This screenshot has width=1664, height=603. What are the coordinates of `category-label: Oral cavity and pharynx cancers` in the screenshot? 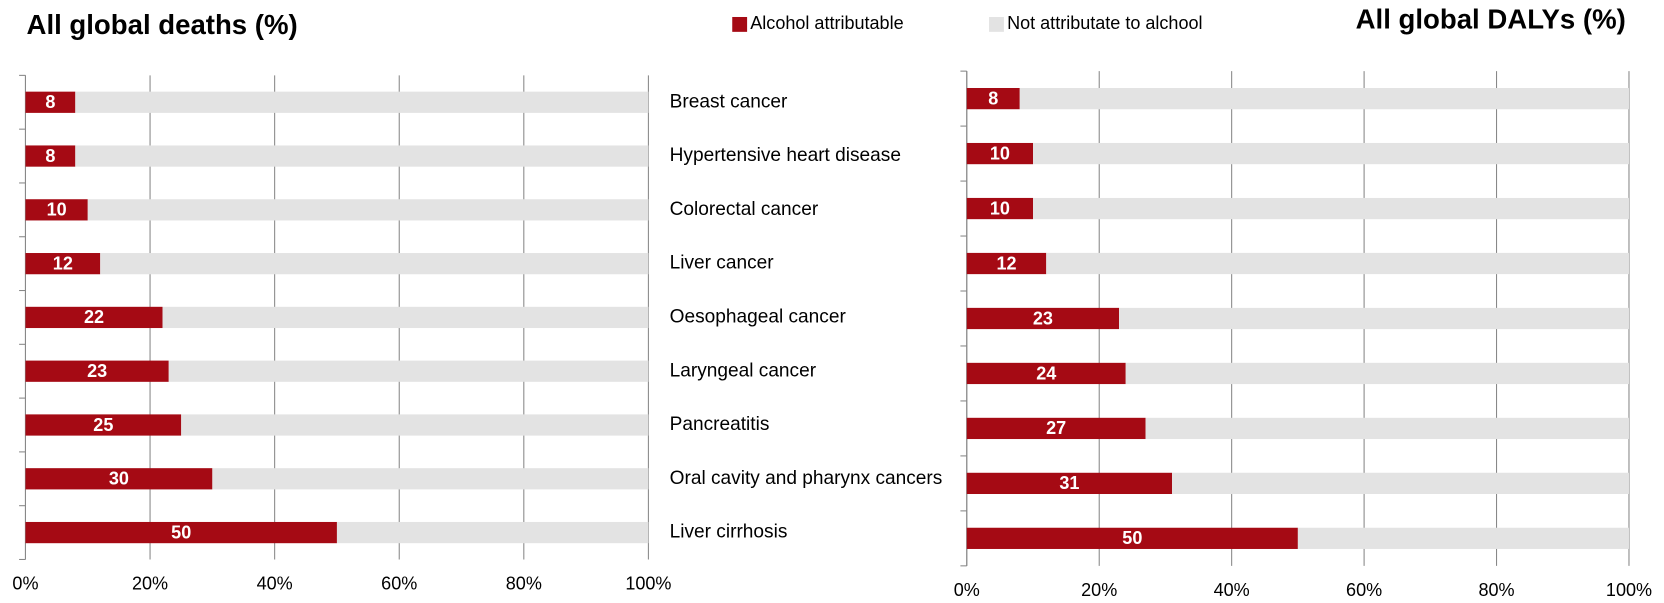 It's located at (806, 478).